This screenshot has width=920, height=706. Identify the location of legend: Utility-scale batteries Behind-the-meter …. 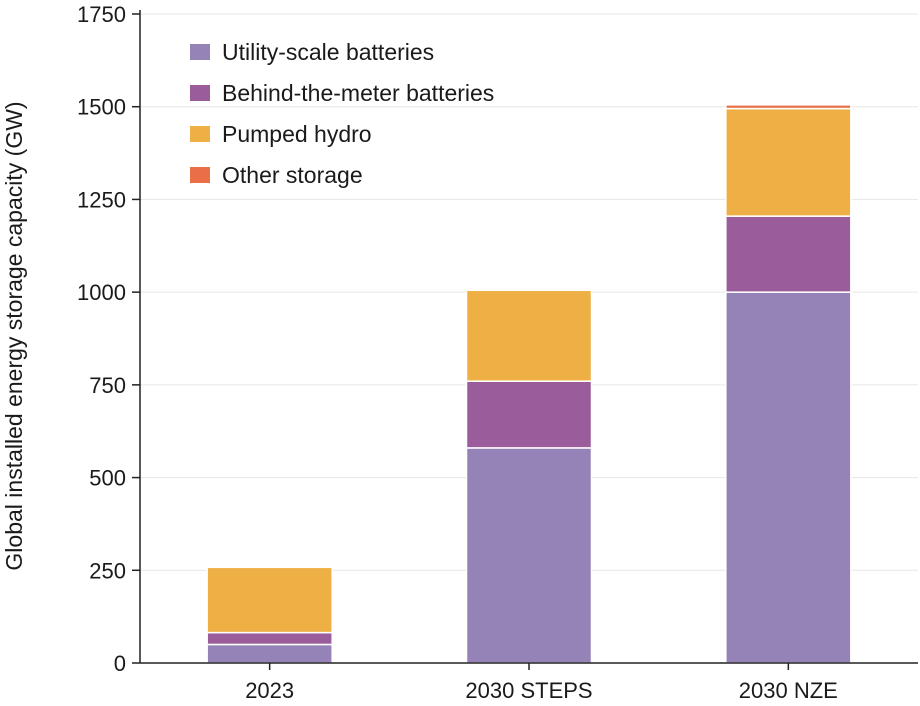
(342, 113).